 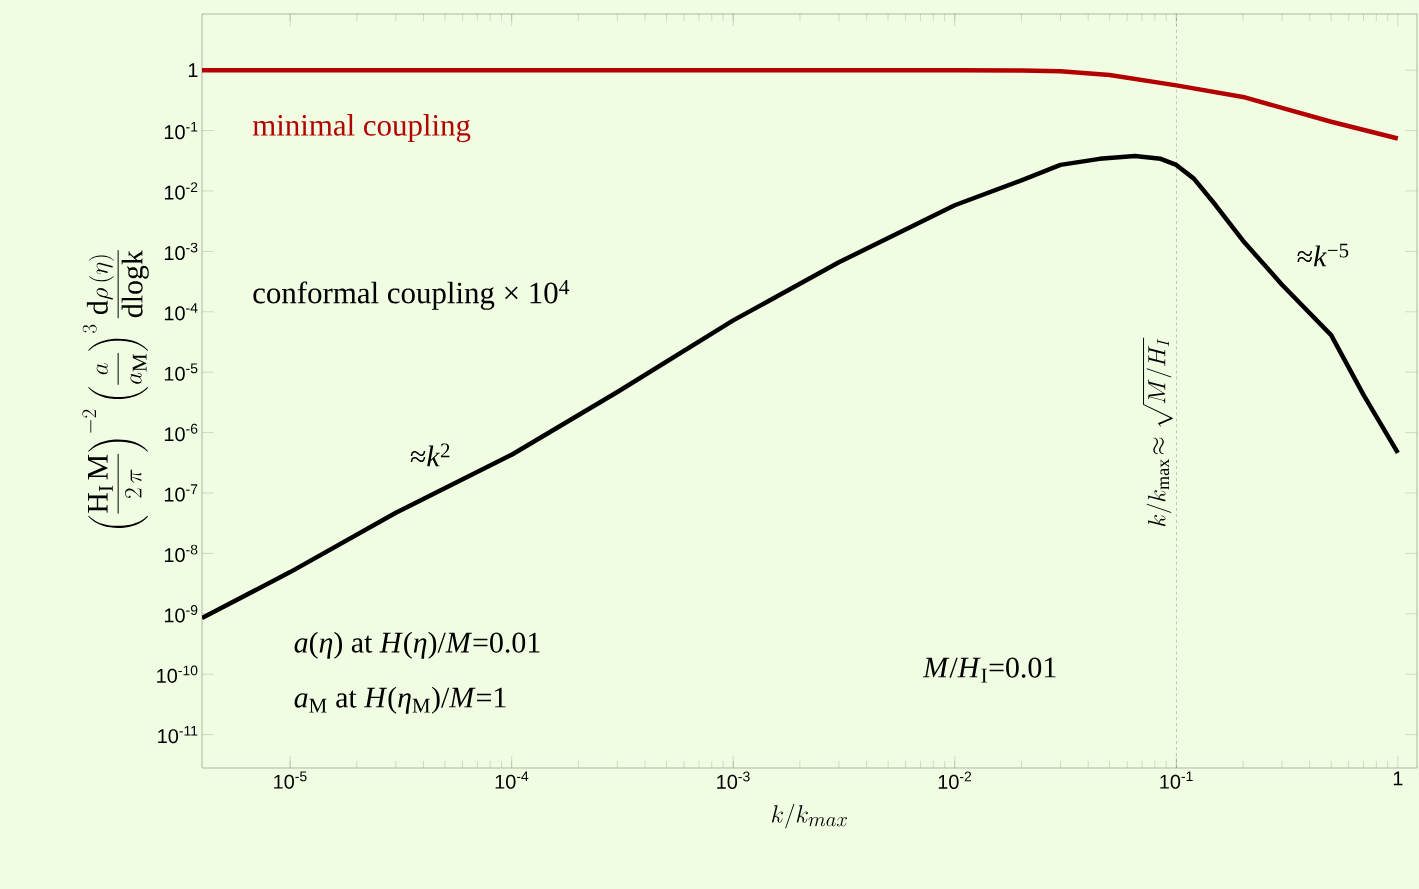 I want to click on y-tick-label: 10$^{-4}$, so click(x=181, y=312).